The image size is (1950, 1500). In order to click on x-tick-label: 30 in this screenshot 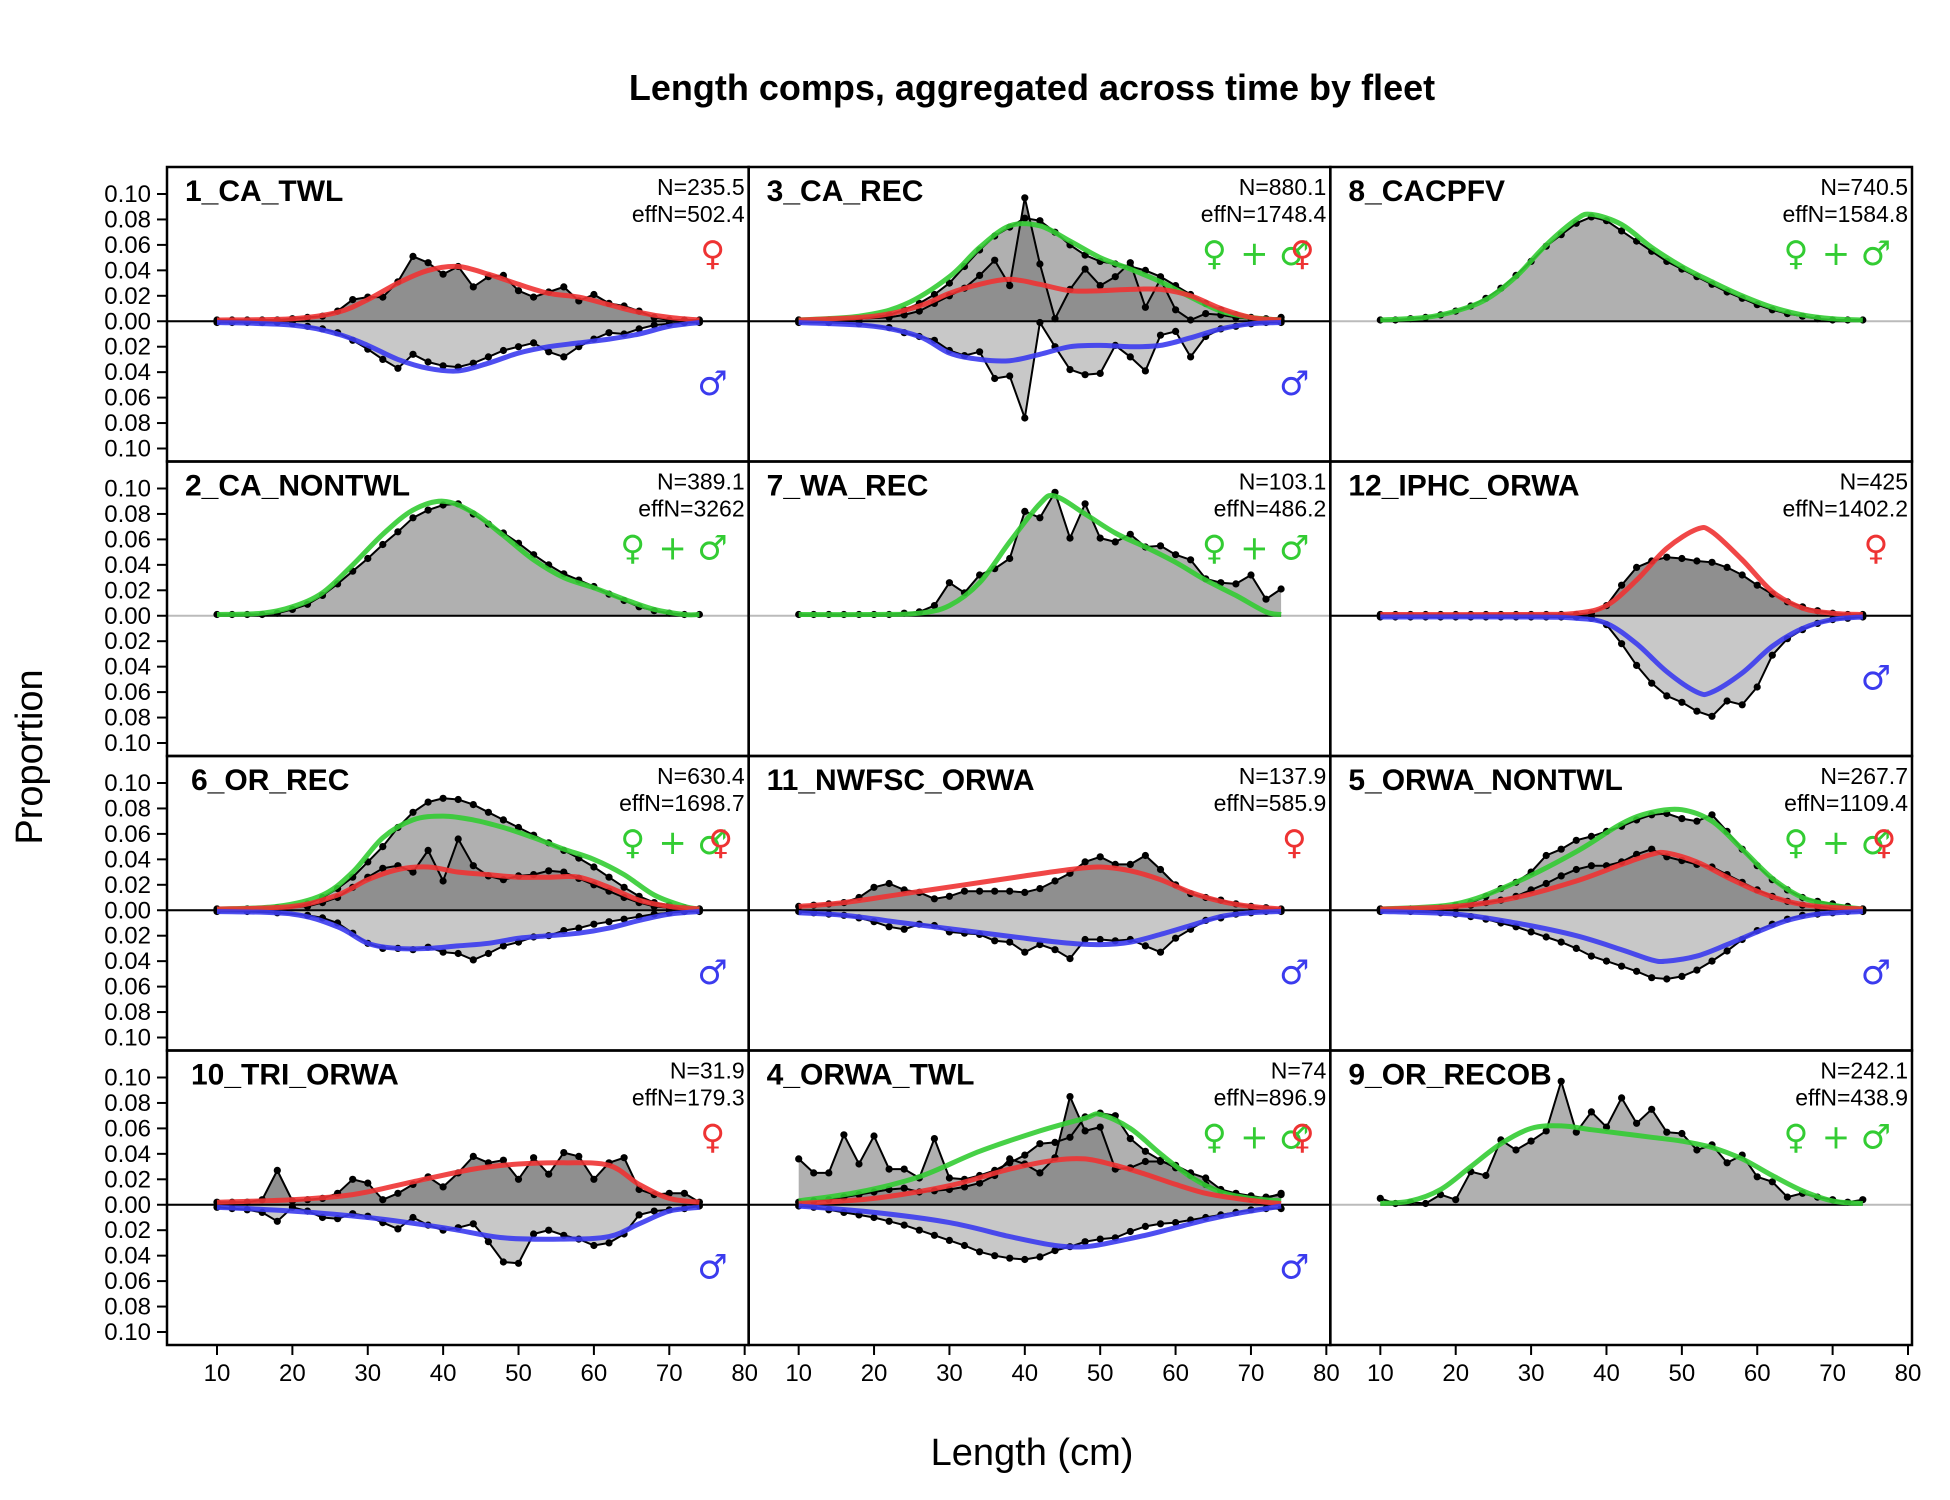, I will do `click(949, 1373)`.